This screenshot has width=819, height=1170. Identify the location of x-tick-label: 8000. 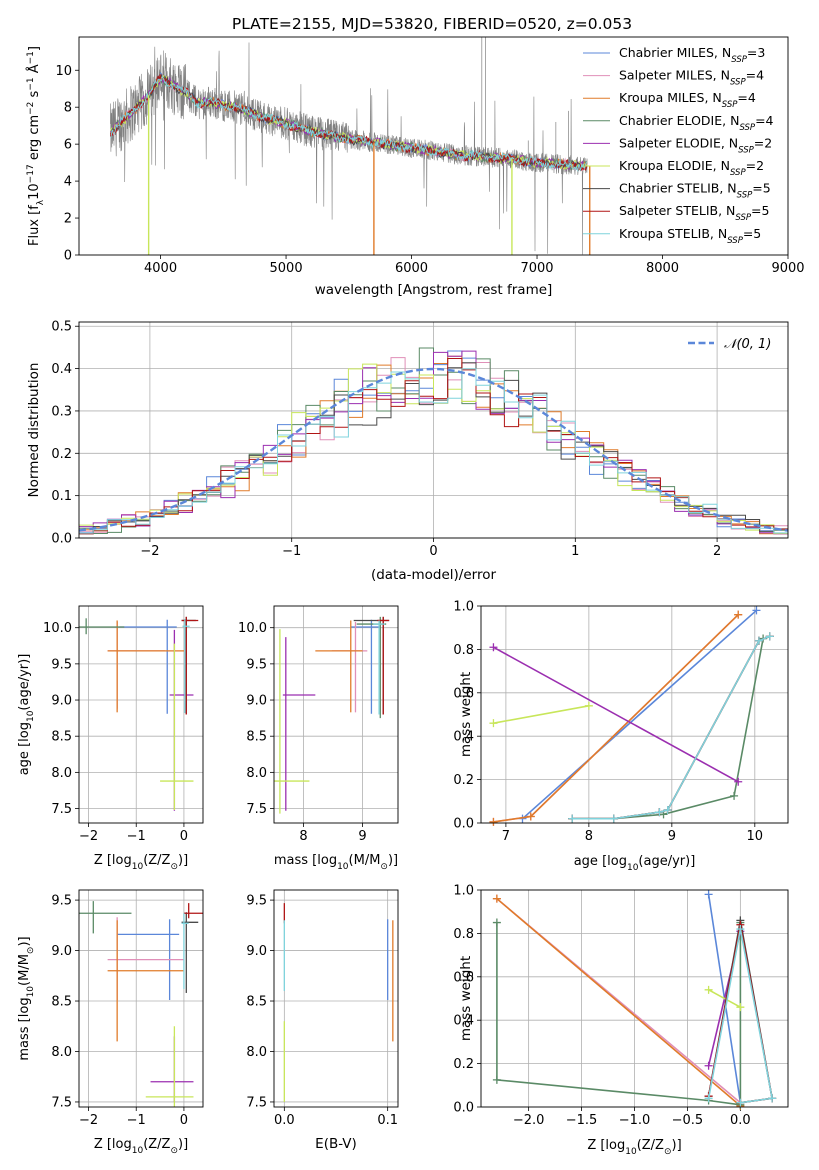
(662, 268).